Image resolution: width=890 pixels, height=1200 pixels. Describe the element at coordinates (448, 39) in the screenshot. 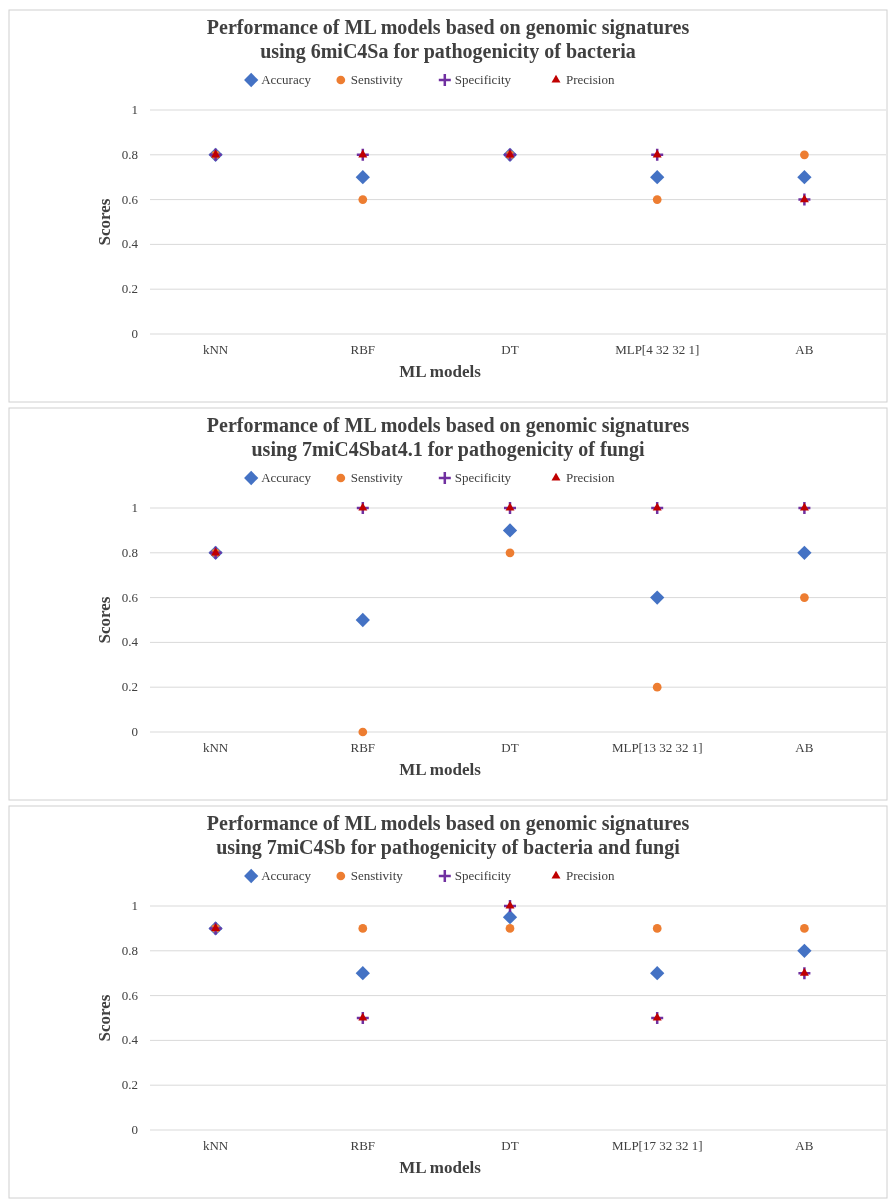

I see `chart-title: Performance of ML models based on genomic signatures using 6miC4Sa for pathogenicity of bacteria` at that location.